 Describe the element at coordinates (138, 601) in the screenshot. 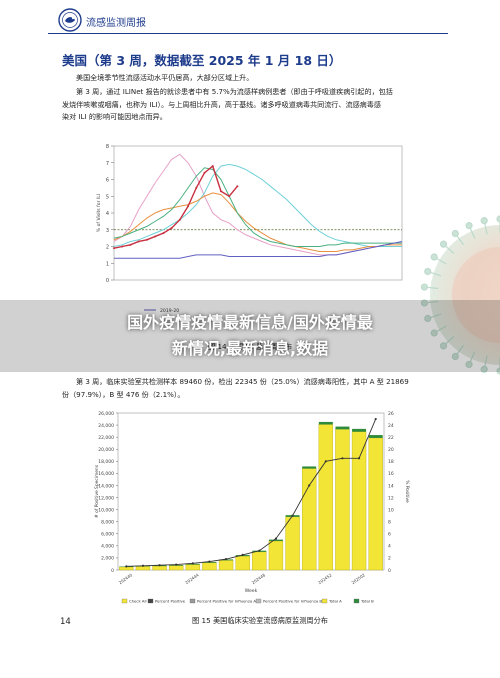

I see `legend-label: Check All` at that location.